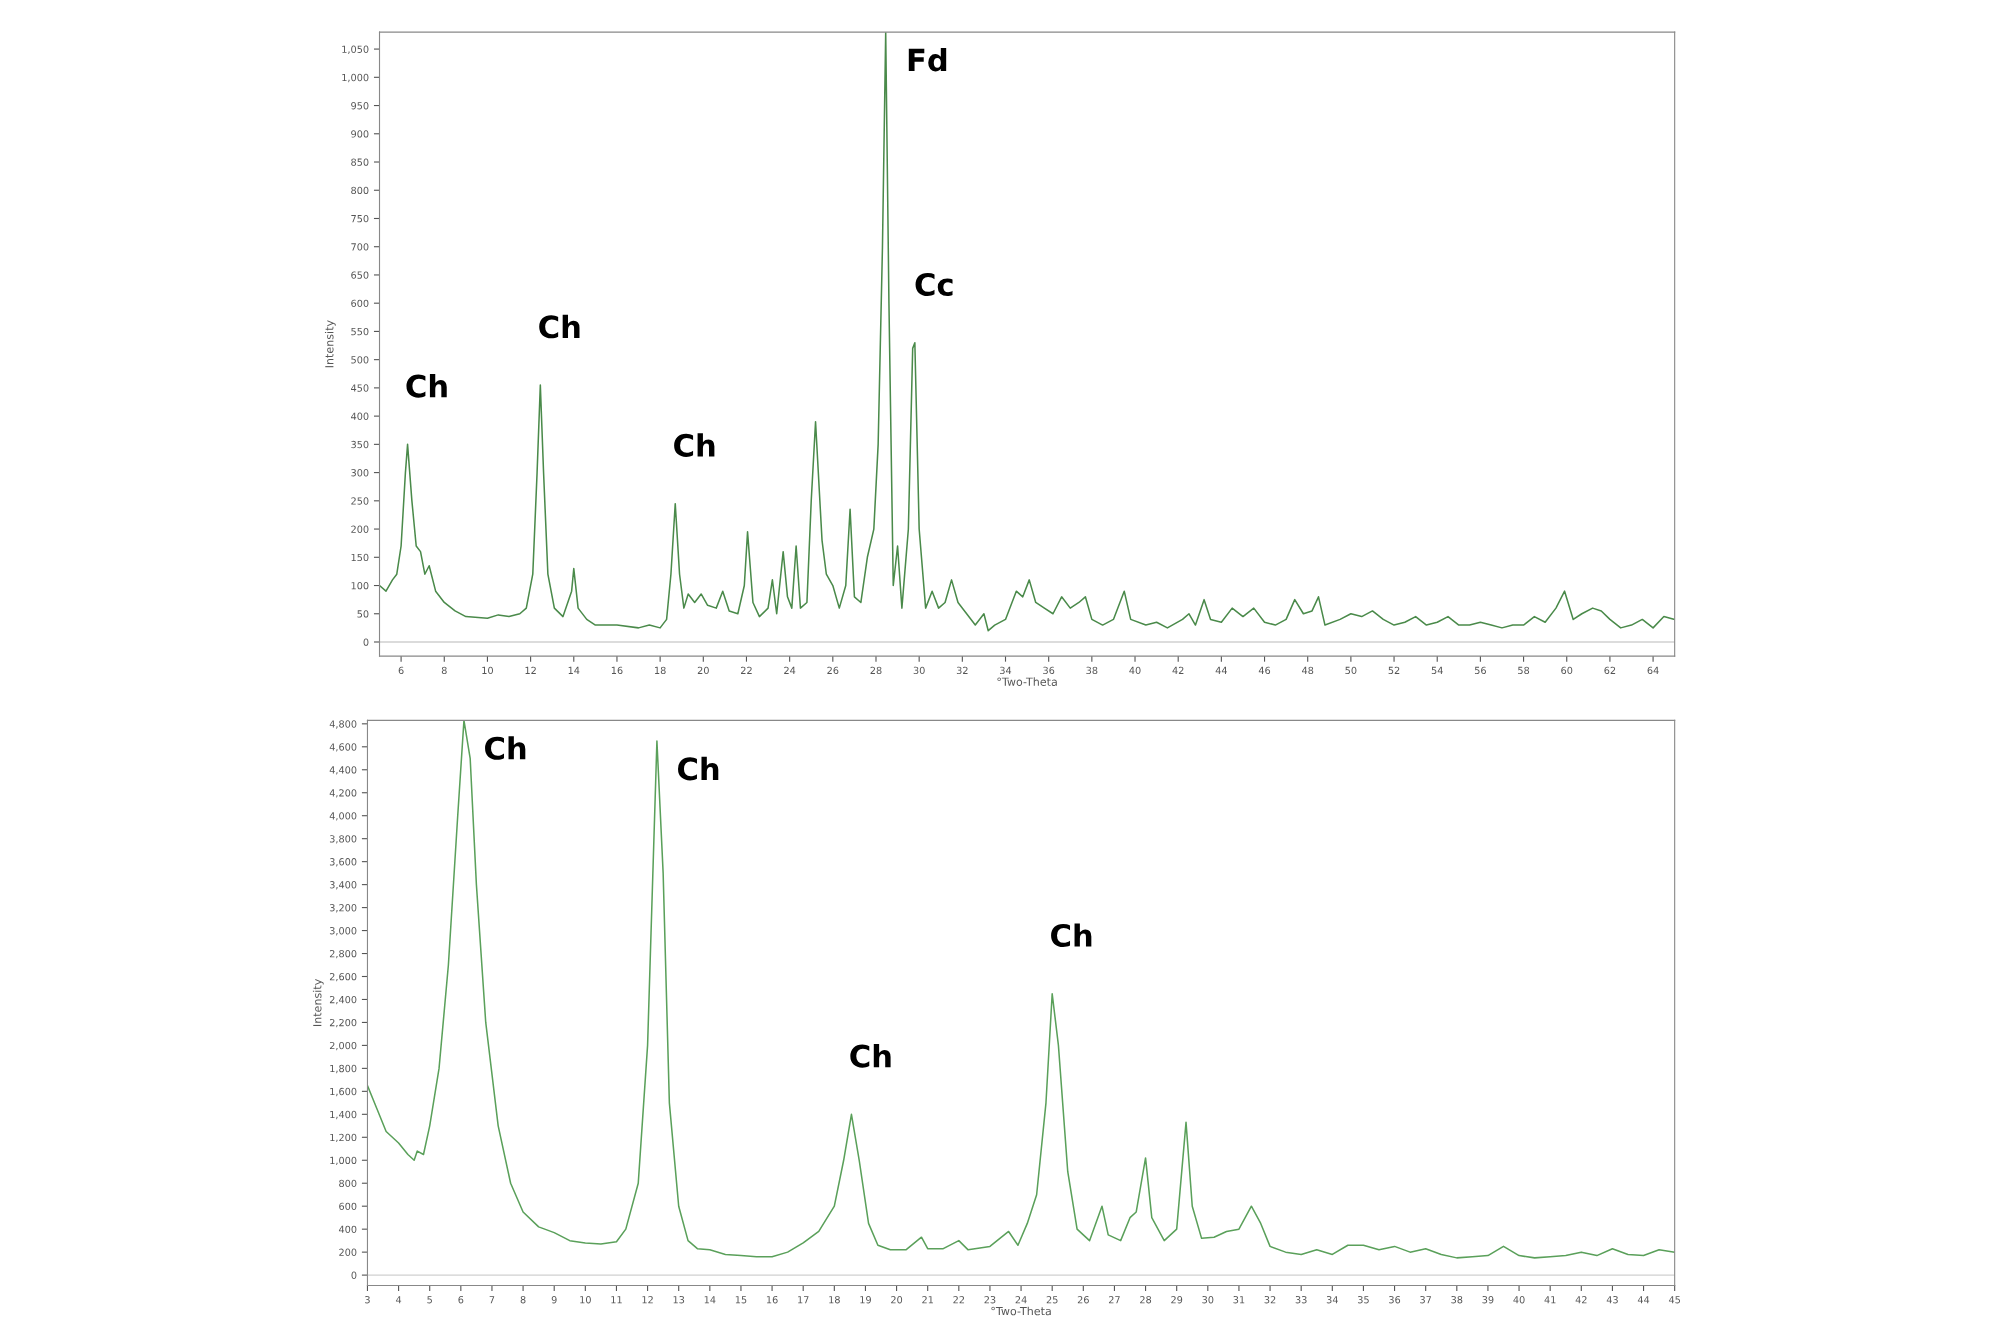 Image resolution: width=2008 pixels, height=1339 pixels. Describe the element at coordinates (360, 444) in the screenshot. I see `y-tick-label: 350` at that location.